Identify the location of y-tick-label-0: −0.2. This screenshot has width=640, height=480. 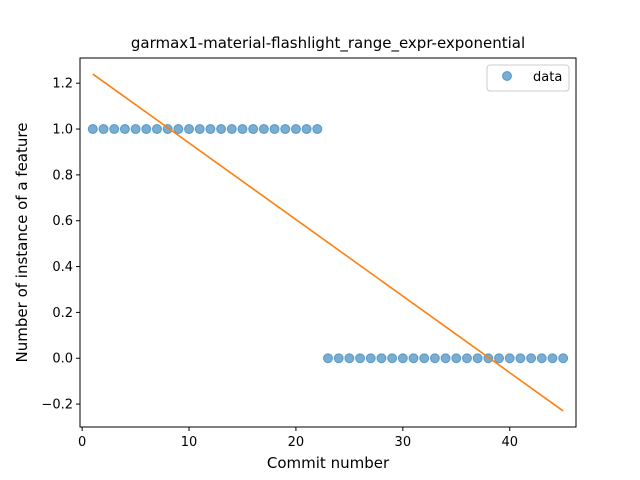
(57, 405).